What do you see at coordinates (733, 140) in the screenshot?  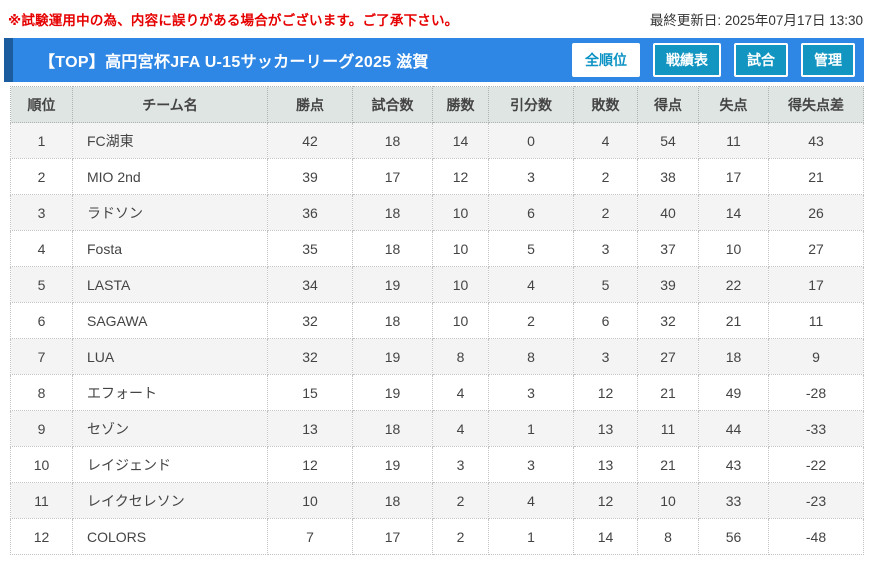 I see `goals-against-cell: 11` at bounding box center [733, 140].